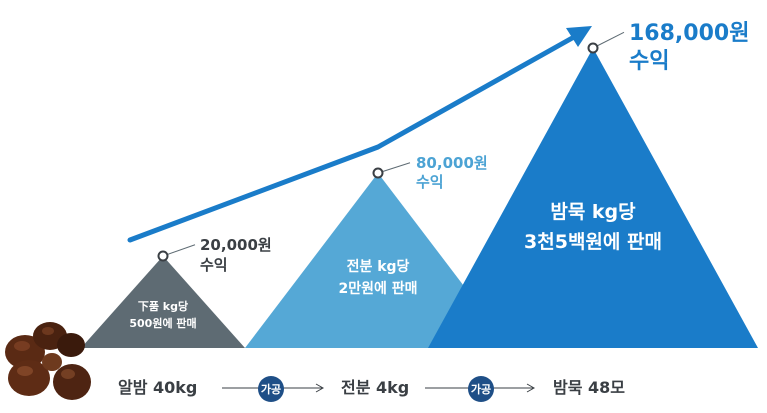  What do you see at coordinates (593, 212) in the screenshot?
I see `peak-caption-2-0: 밤묵 kg당` at bounding box center [593, 212].